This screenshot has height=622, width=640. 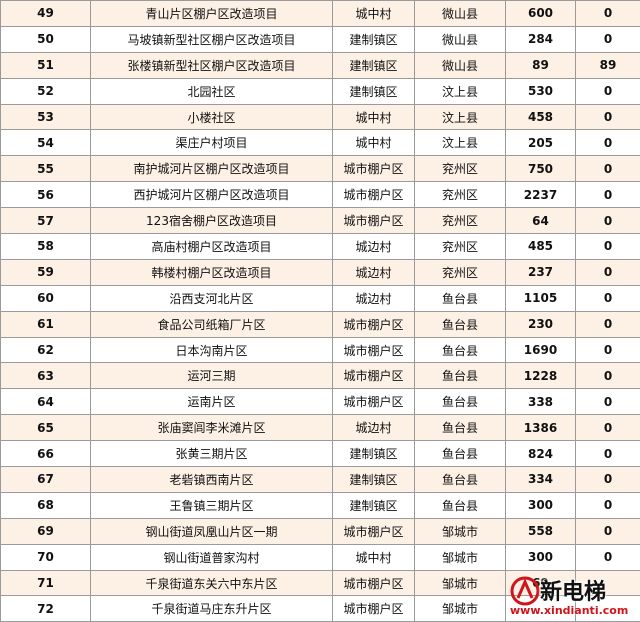 I want to click on table-cell: 西护城河片区棚户区改造项目, so click(x=211, y=195).